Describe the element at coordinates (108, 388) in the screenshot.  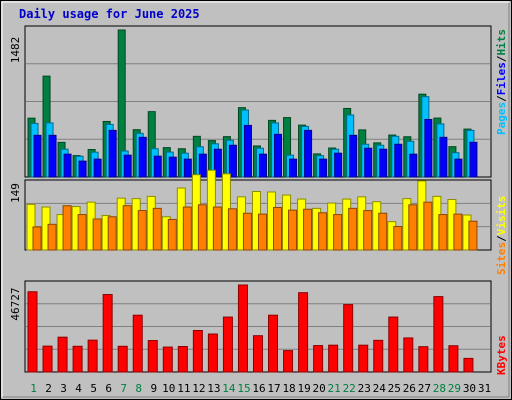
I see `day-label: 6` at that location.